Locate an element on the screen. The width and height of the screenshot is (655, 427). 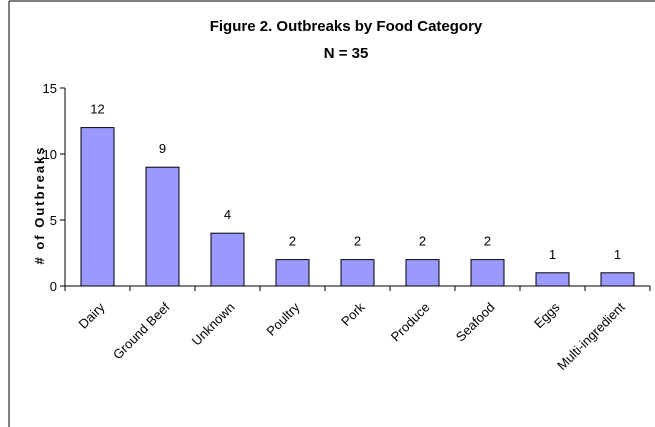
data-label: 12 is located at coordinates (97, 109).